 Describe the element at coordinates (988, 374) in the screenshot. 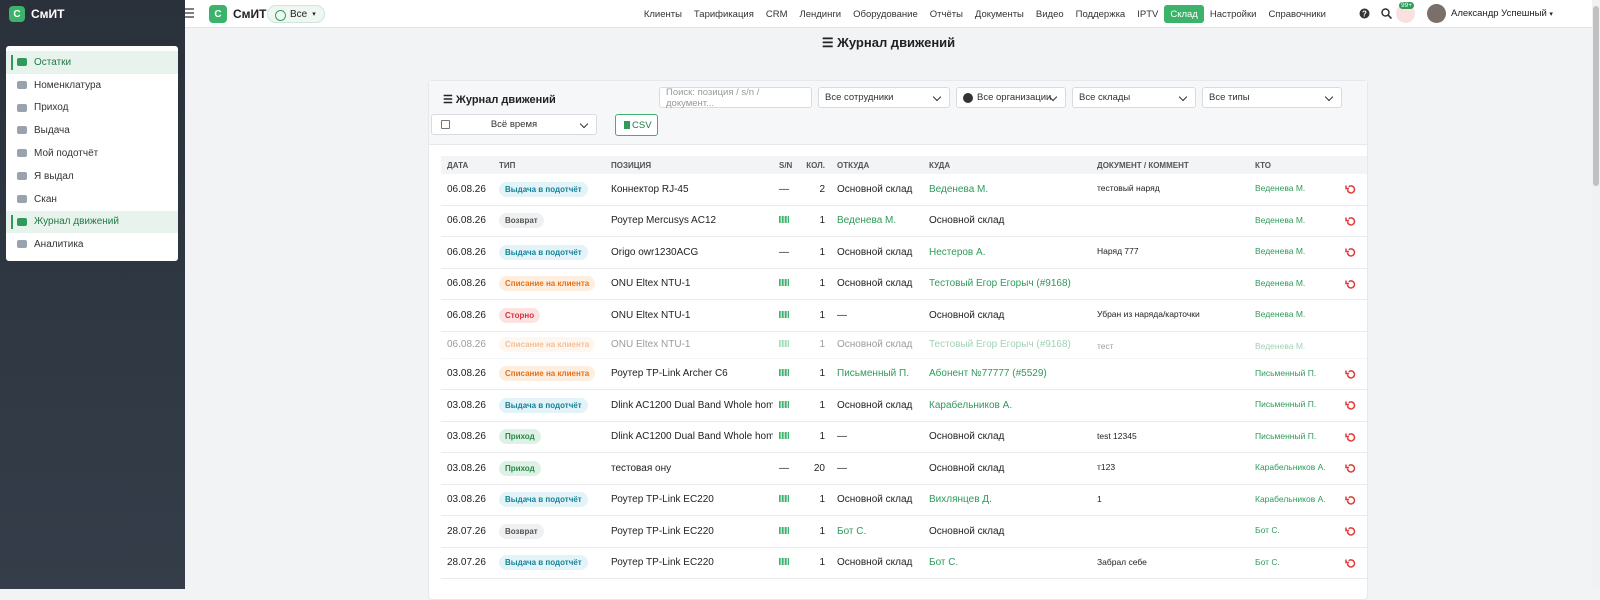

I see `to-cell: Абонент №77777 (#5529)` at that location.